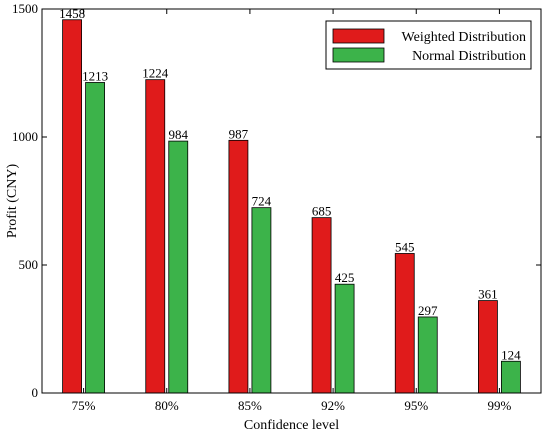 The height and width of the screenshot is (432, 550). I want to click on bar-value-label: 987, so click(239, 133).